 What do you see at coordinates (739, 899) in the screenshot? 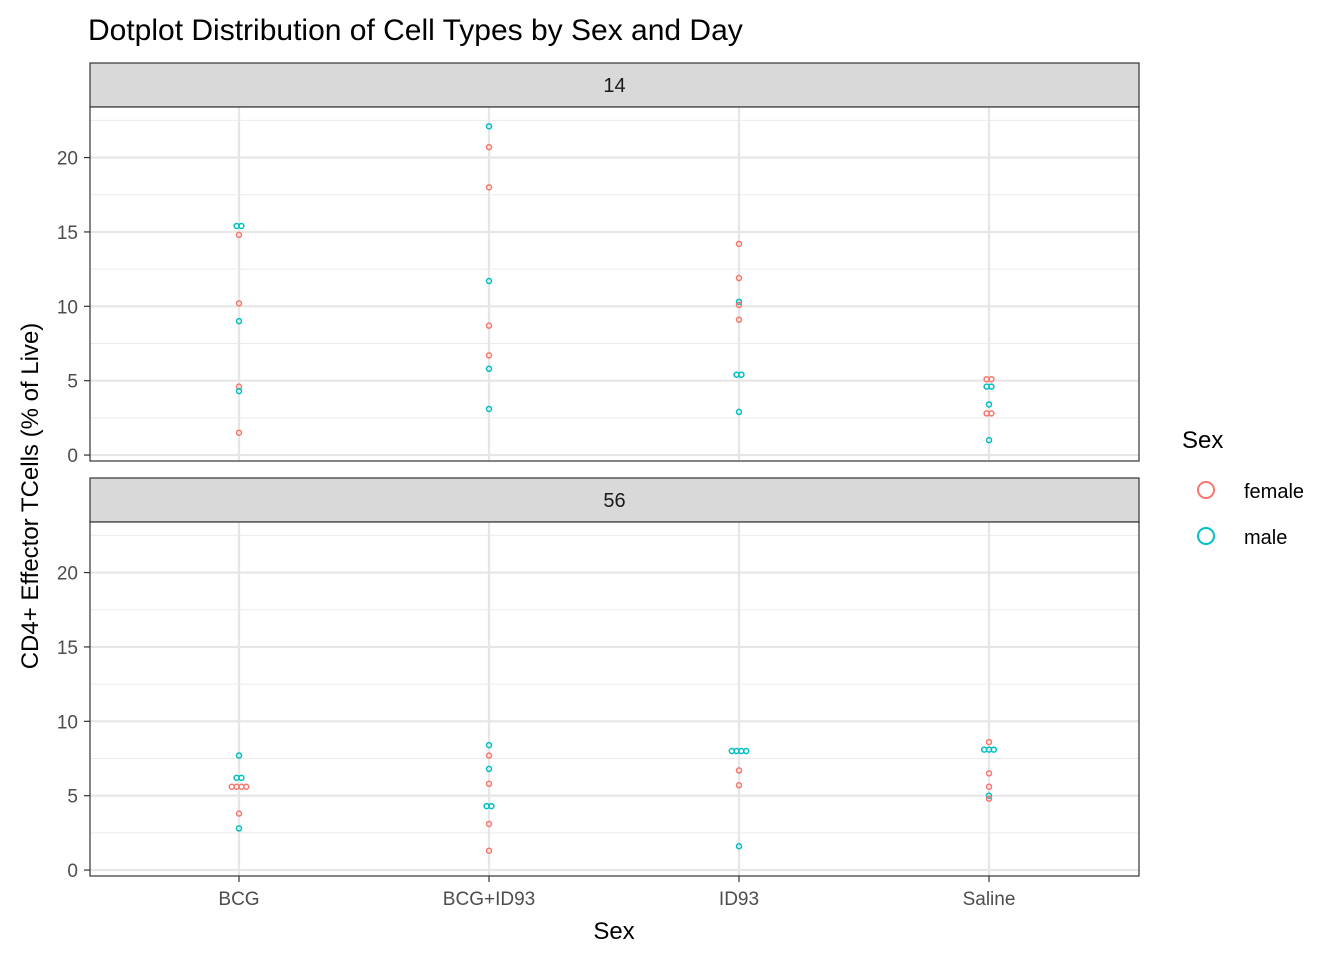
I see `x-tick-label: ID93` at bounding box center [739, 899].